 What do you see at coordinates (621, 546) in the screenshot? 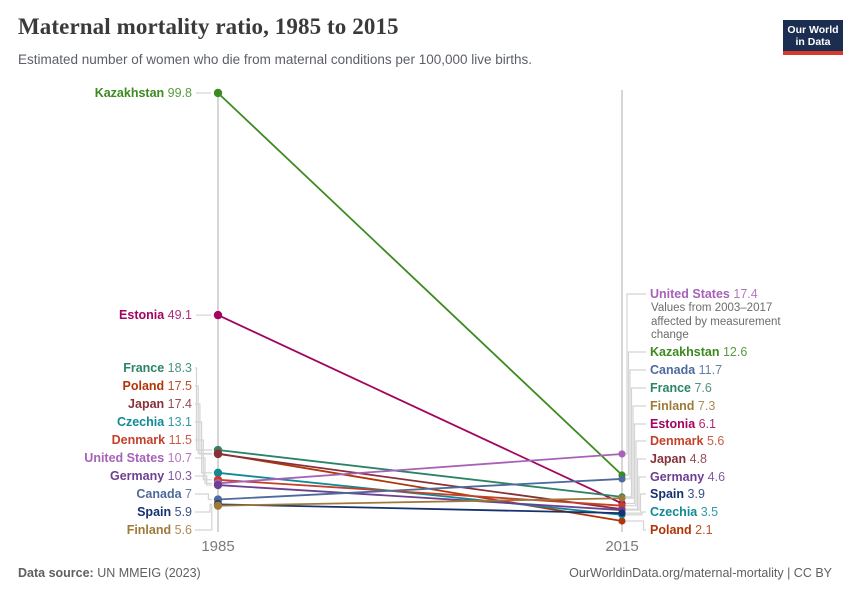
I see `axis-tick-label: 2015` at bounding box center [621, 546].